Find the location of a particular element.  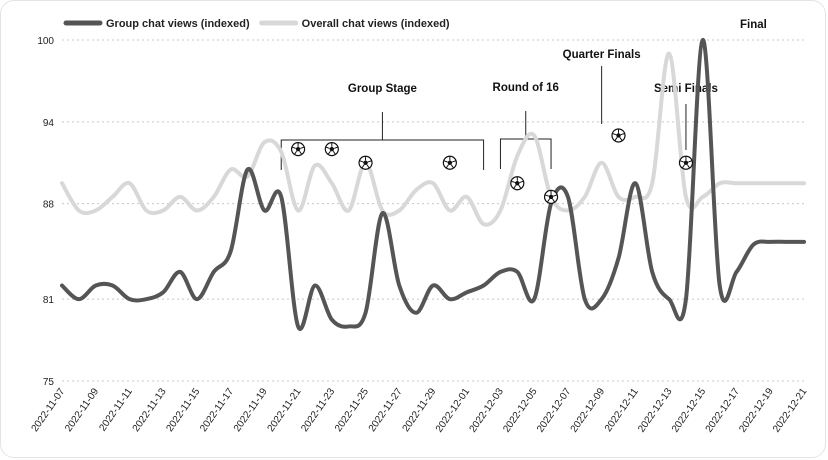

x-tick-label: 2022-11-13 is located at coordinates (150, 410).